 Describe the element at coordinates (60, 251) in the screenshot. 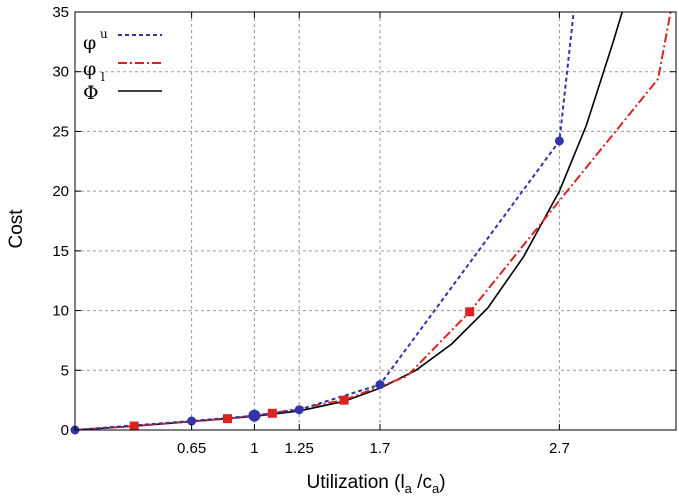

I see `y-tick-label: 15` at that location.